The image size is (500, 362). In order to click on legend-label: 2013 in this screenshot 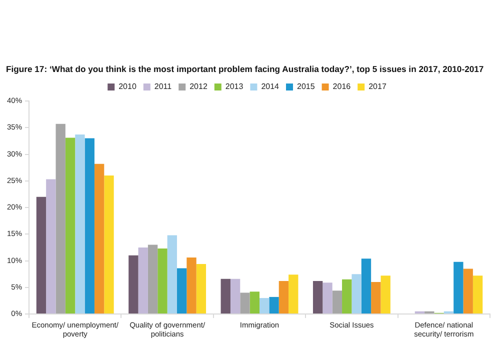, I will do `click(234, 87)`.